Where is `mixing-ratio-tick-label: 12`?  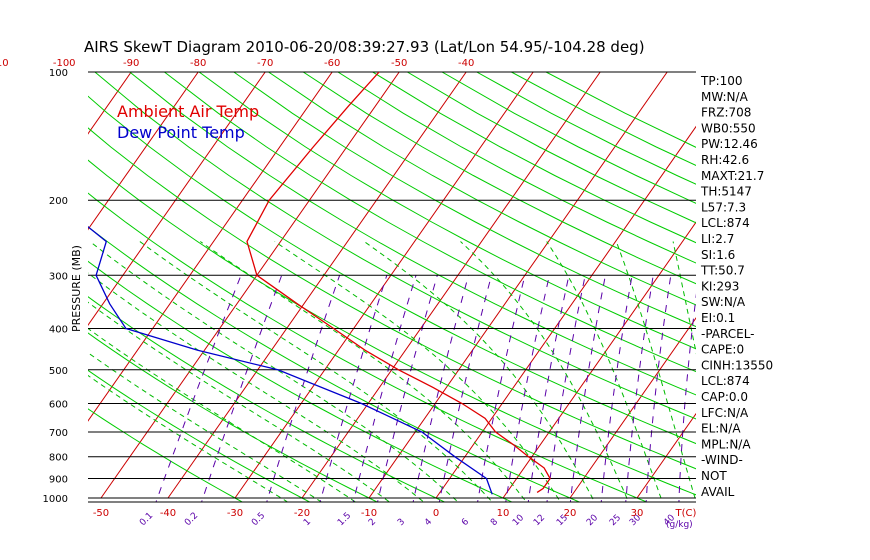 mixing-ratio-tick-label: 12 is located at coordinates (539, 520).